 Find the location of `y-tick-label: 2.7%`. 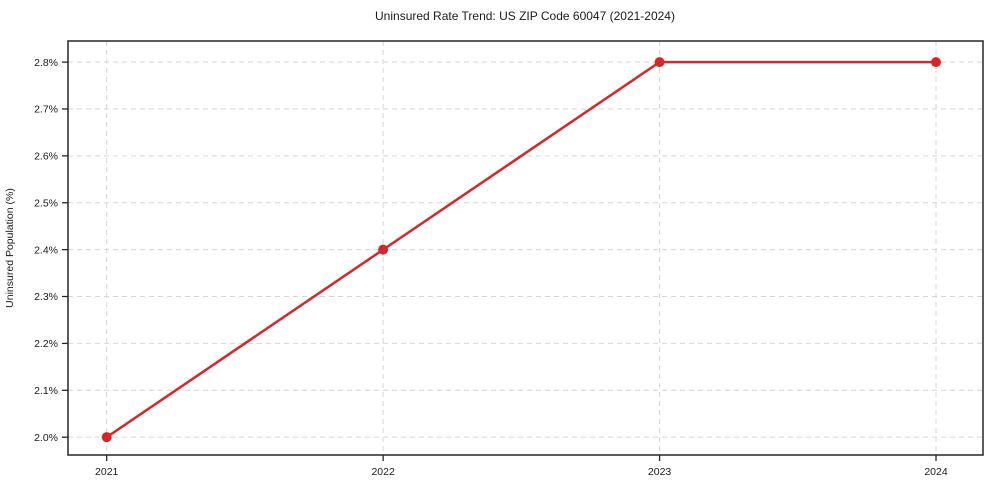

y-tick-label: 2.7% is located at coordinates (46, 110).